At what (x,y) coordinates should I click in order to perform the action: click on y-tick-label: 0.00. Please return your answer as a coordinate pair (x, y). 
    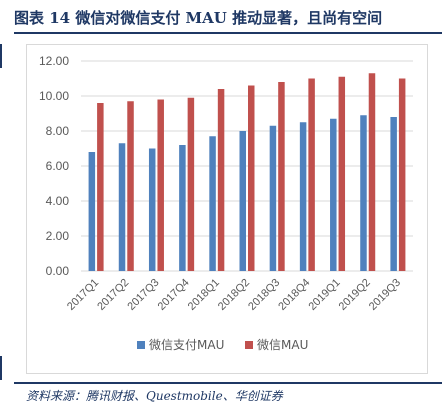
    Looking at the image, I should click on (58, 271).